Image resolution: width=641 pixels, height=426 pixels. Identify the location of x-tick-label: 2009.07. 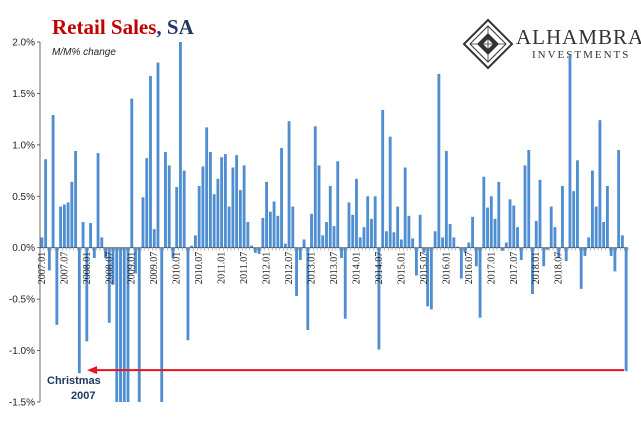
(154, 268).